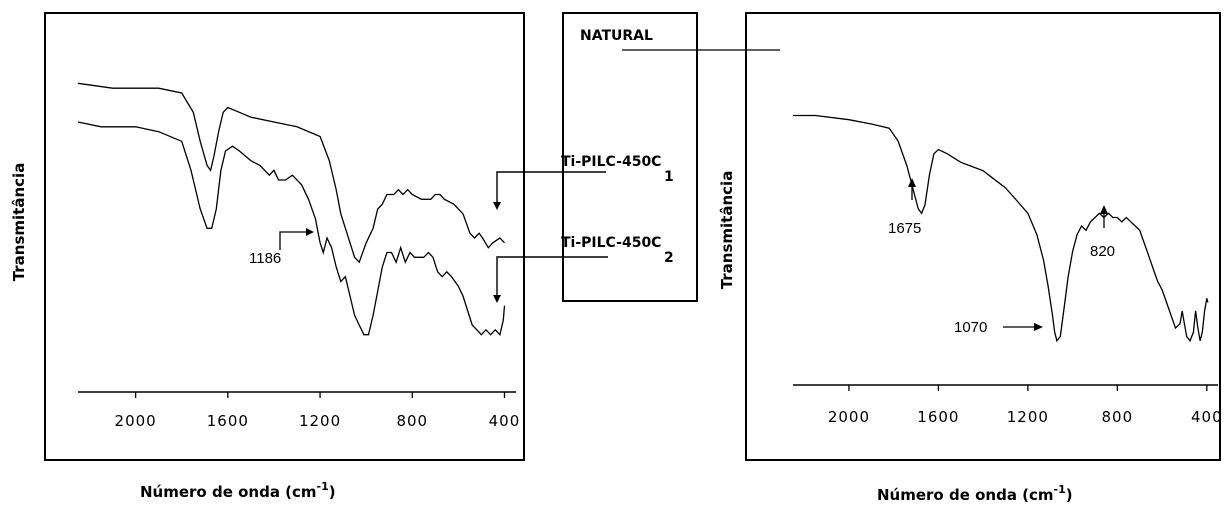  I want to click on left-x-tick-label-2000: 2000, so click(136, 421).